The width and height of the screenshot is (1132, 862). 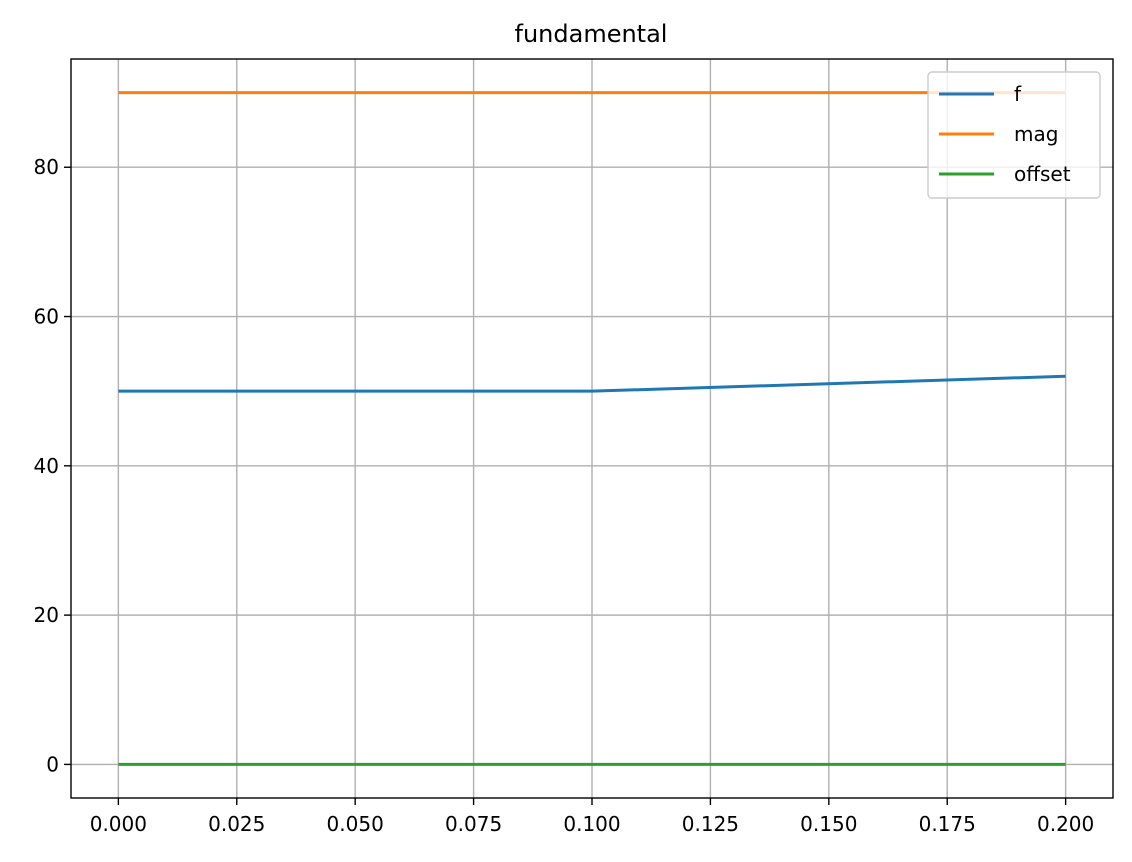 I want to click on legend-label-offset: offset, so click(x=1042, y=174).